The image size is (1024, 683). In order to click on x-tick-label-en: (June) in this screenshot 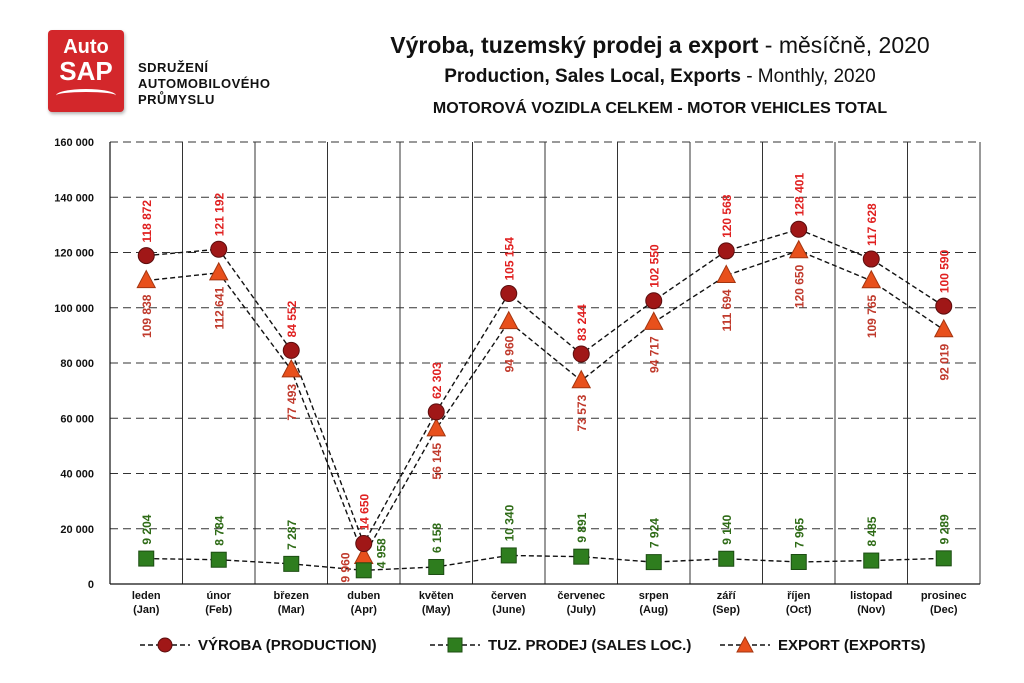, I will do `click(508, 610)`.